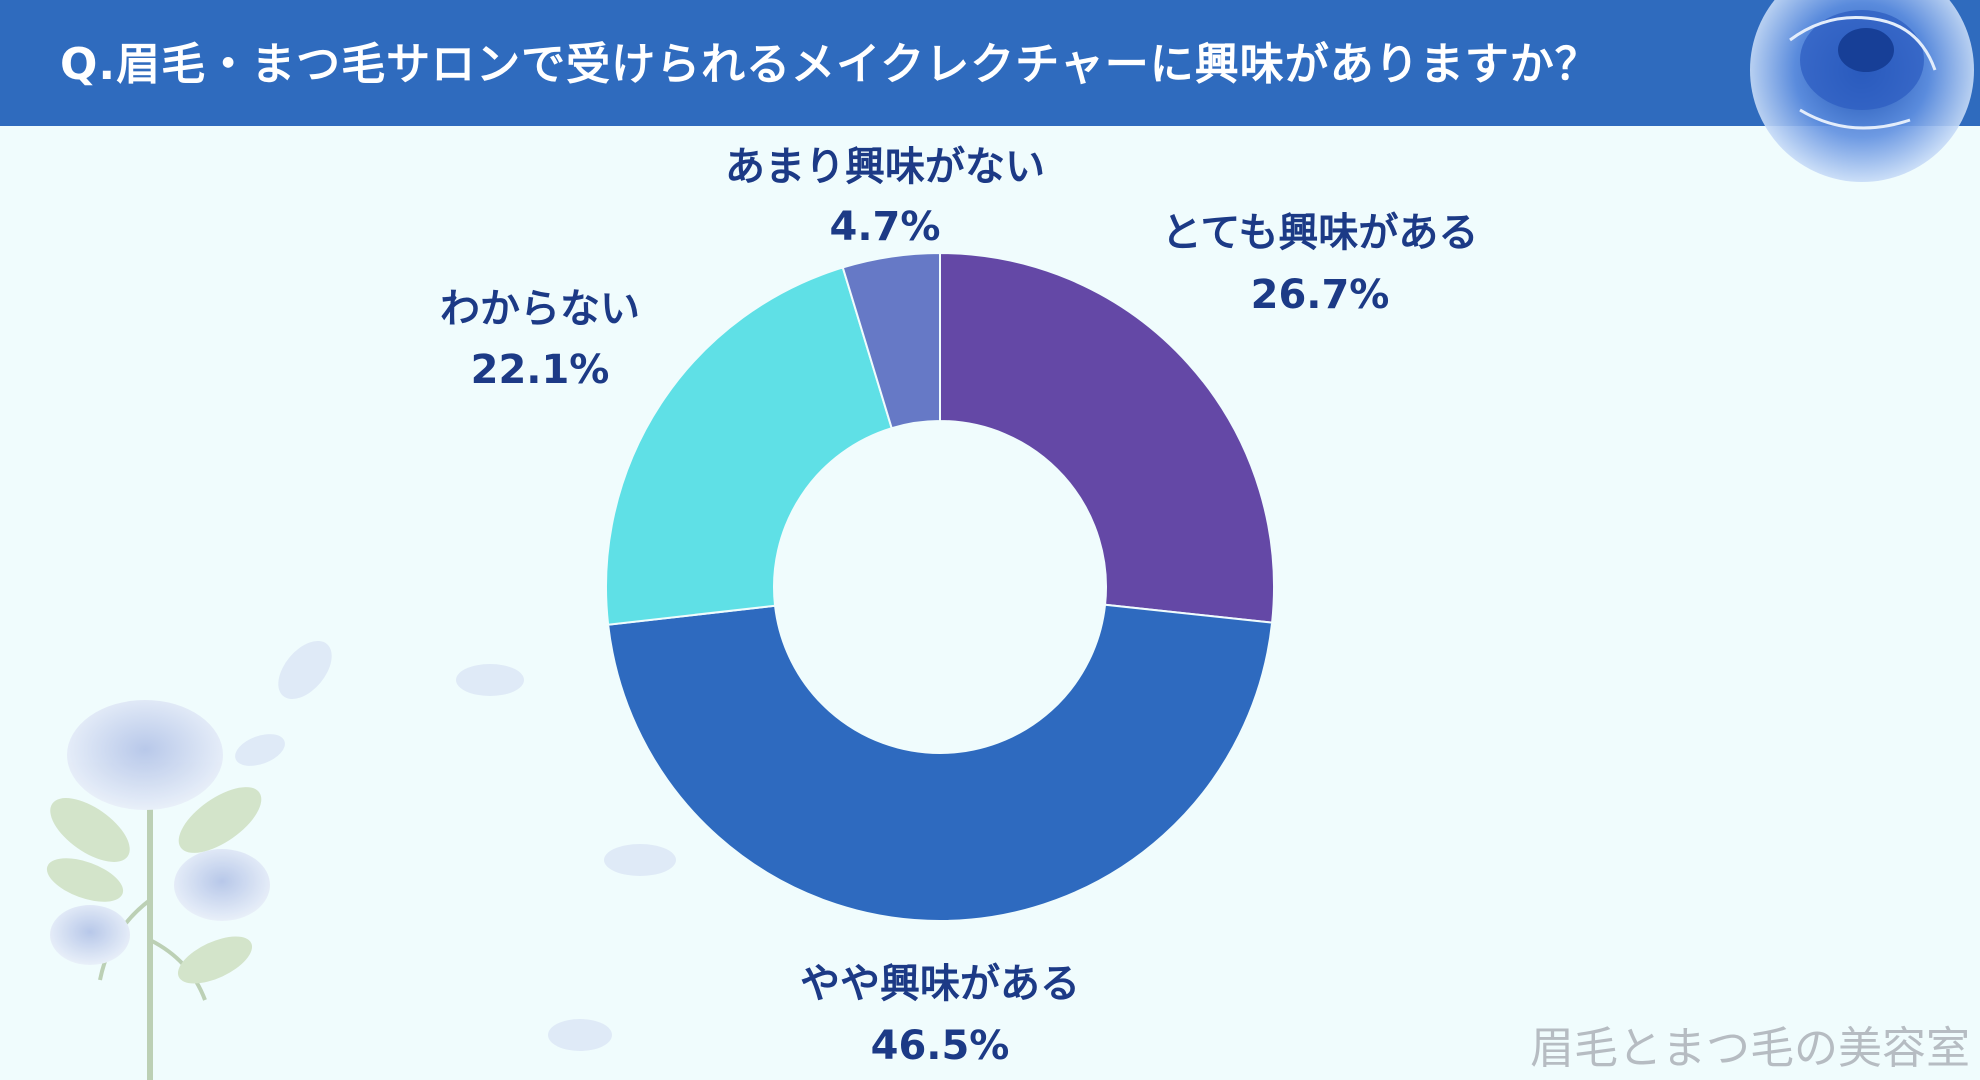 This screenshot has height=1080, width=1980. What do you see at coordinates (1320, 233) in the screenshot?
I see `slice-label: とても興味がある` at bounding box center [1320, 233].